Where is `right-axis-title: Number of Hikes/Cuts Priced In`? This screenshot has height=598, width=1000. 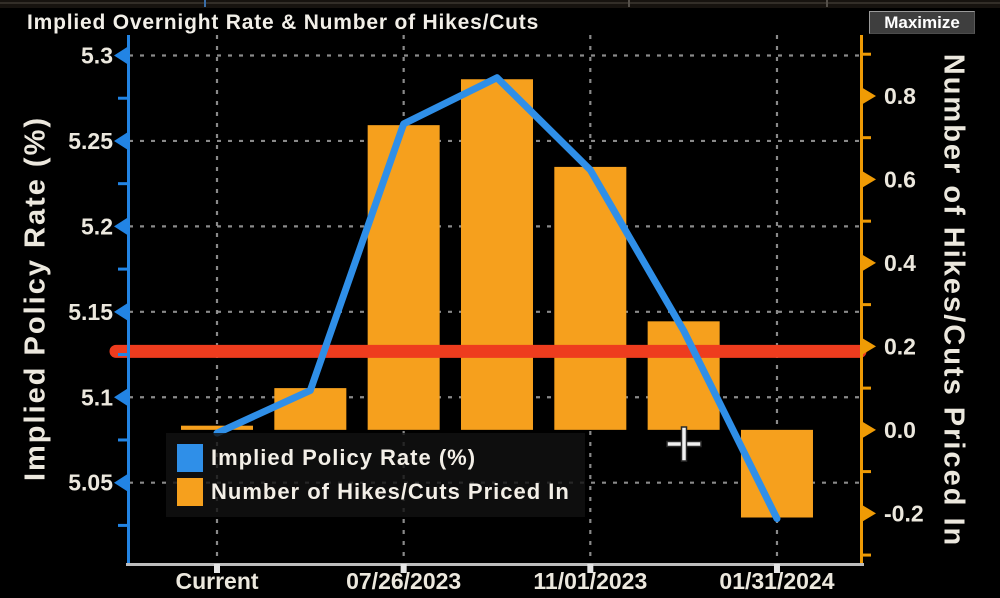 right-axis-title: Number of Hikes/Cuts Priced In is located at coordinates (953, 300).